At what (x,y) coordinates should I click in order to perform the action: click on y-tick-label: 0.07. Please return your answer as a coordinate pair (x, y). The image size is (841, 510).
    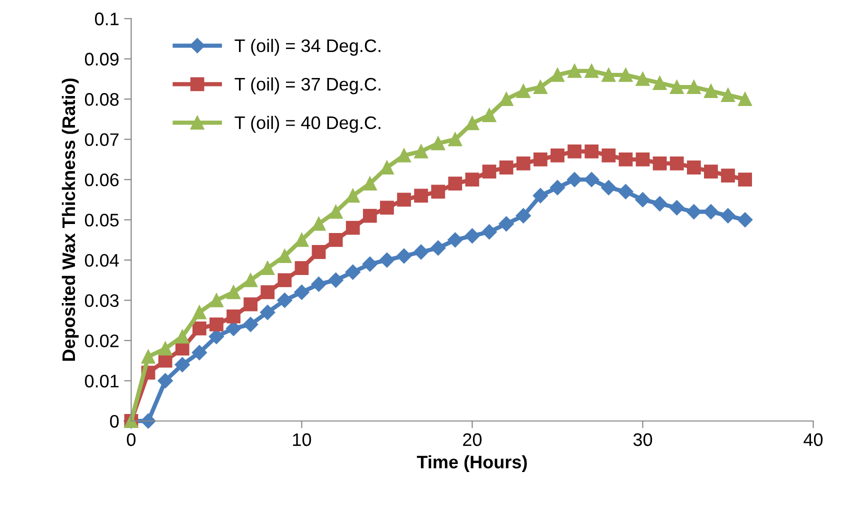
    Looking at the image, I should click on (101, 139).